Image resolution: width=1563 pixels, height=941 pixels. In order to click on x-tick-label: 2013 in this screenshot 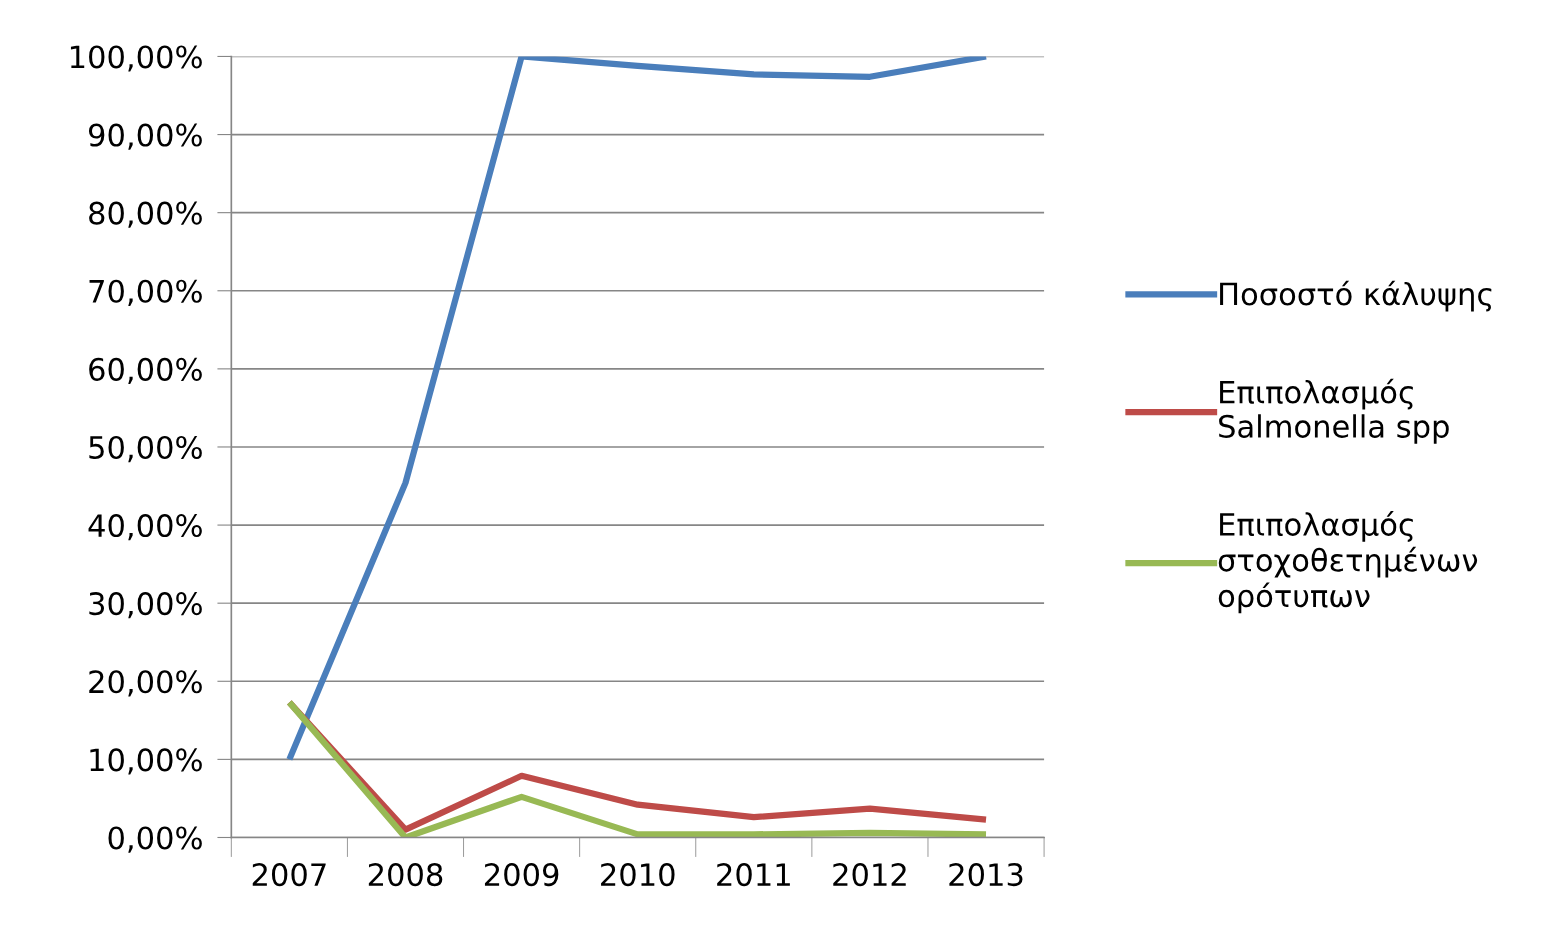, I will do `click(986, 875)`.